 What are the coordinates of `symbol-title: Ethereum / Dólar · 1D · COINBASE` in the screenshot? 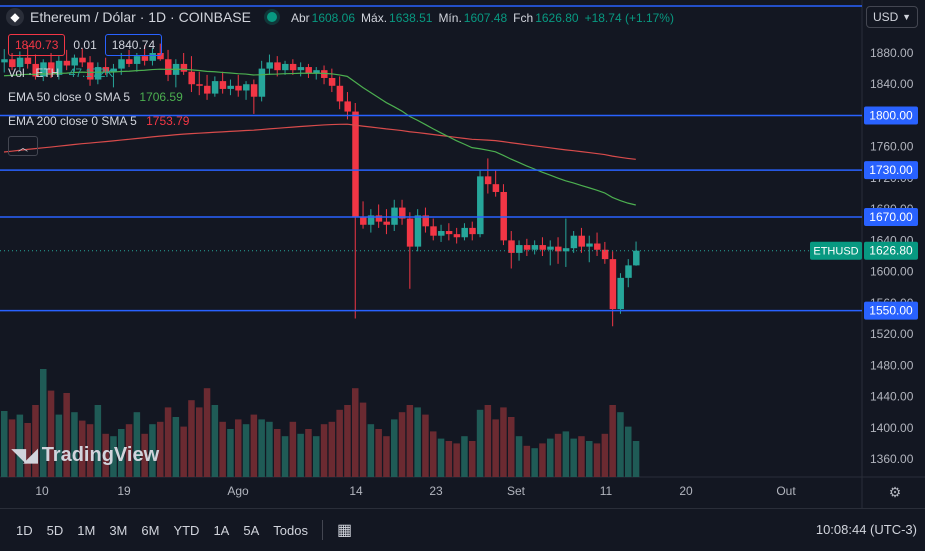 It's located at (140, 17).